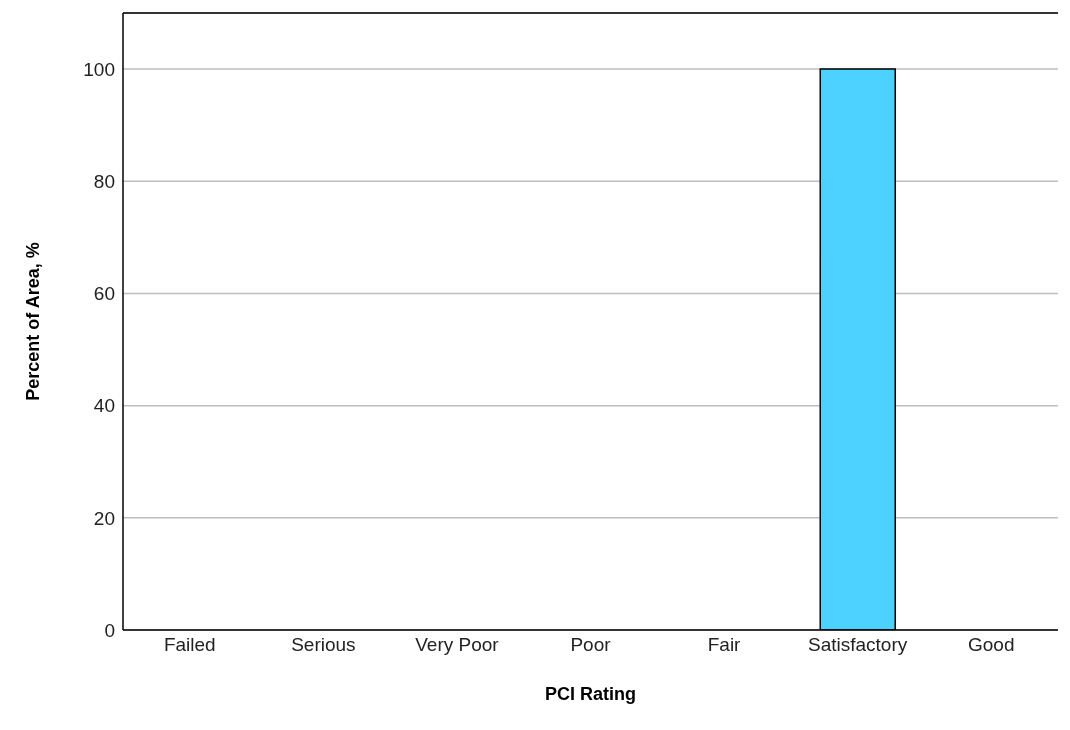  What do you see at coordinates (189, 645) in the screenshot?
I see `x-tick-label: Failed` at bounding box center [189, 645].